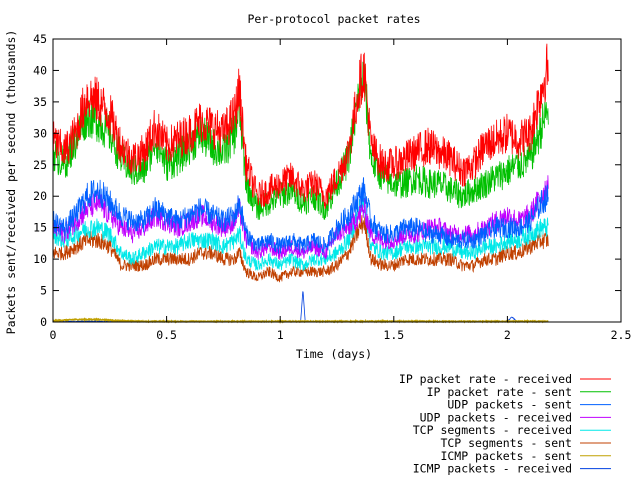 The height and width of the screenshot is (480, 640). I want to click on x-tick-label: 1.5, so click(393, 335).